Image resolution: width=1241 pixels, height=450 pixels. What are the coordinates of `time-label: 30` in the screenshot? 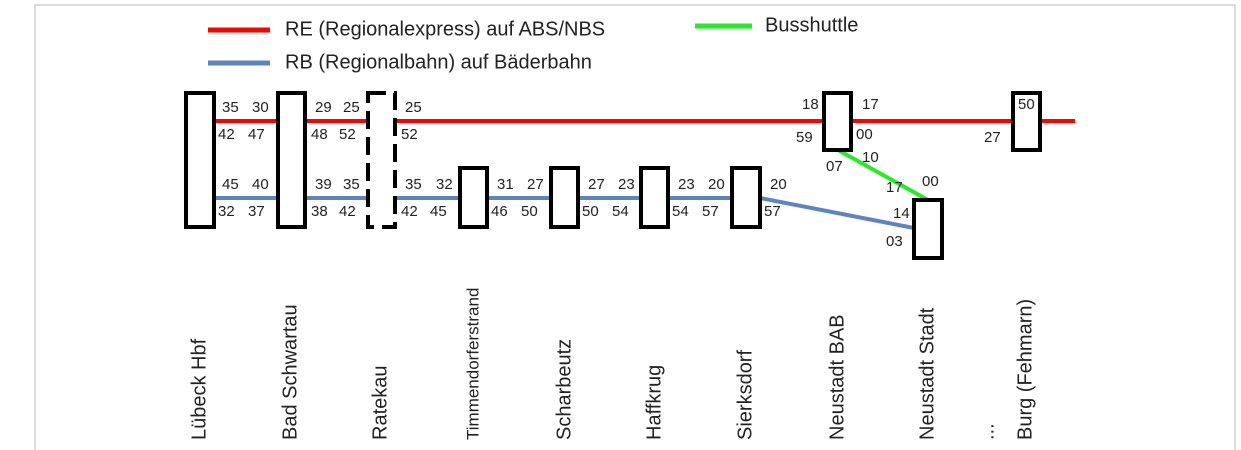 It's located at (260, 107).